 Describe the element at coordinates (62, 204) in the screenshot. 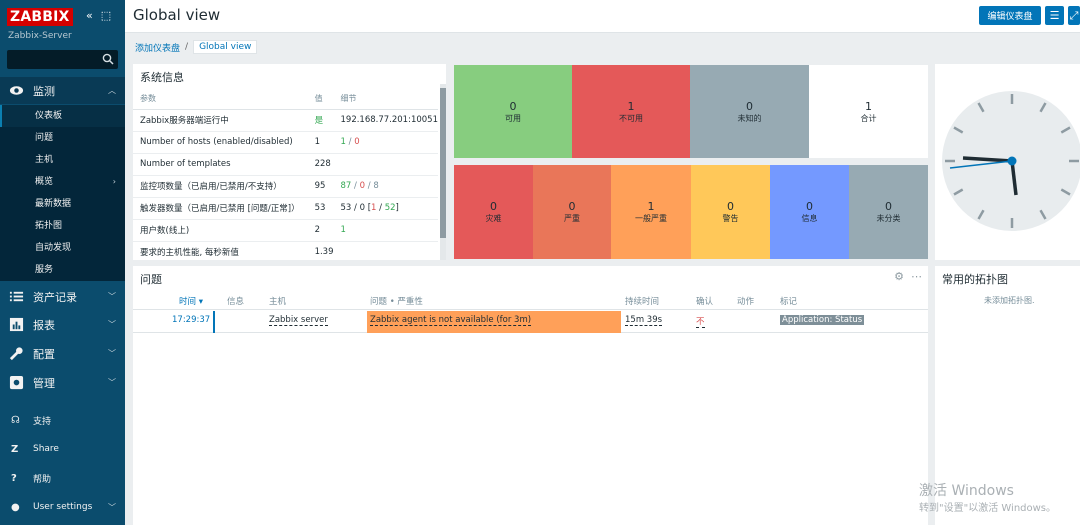

I see `submenu-latest-data: 最新数据` at that location.